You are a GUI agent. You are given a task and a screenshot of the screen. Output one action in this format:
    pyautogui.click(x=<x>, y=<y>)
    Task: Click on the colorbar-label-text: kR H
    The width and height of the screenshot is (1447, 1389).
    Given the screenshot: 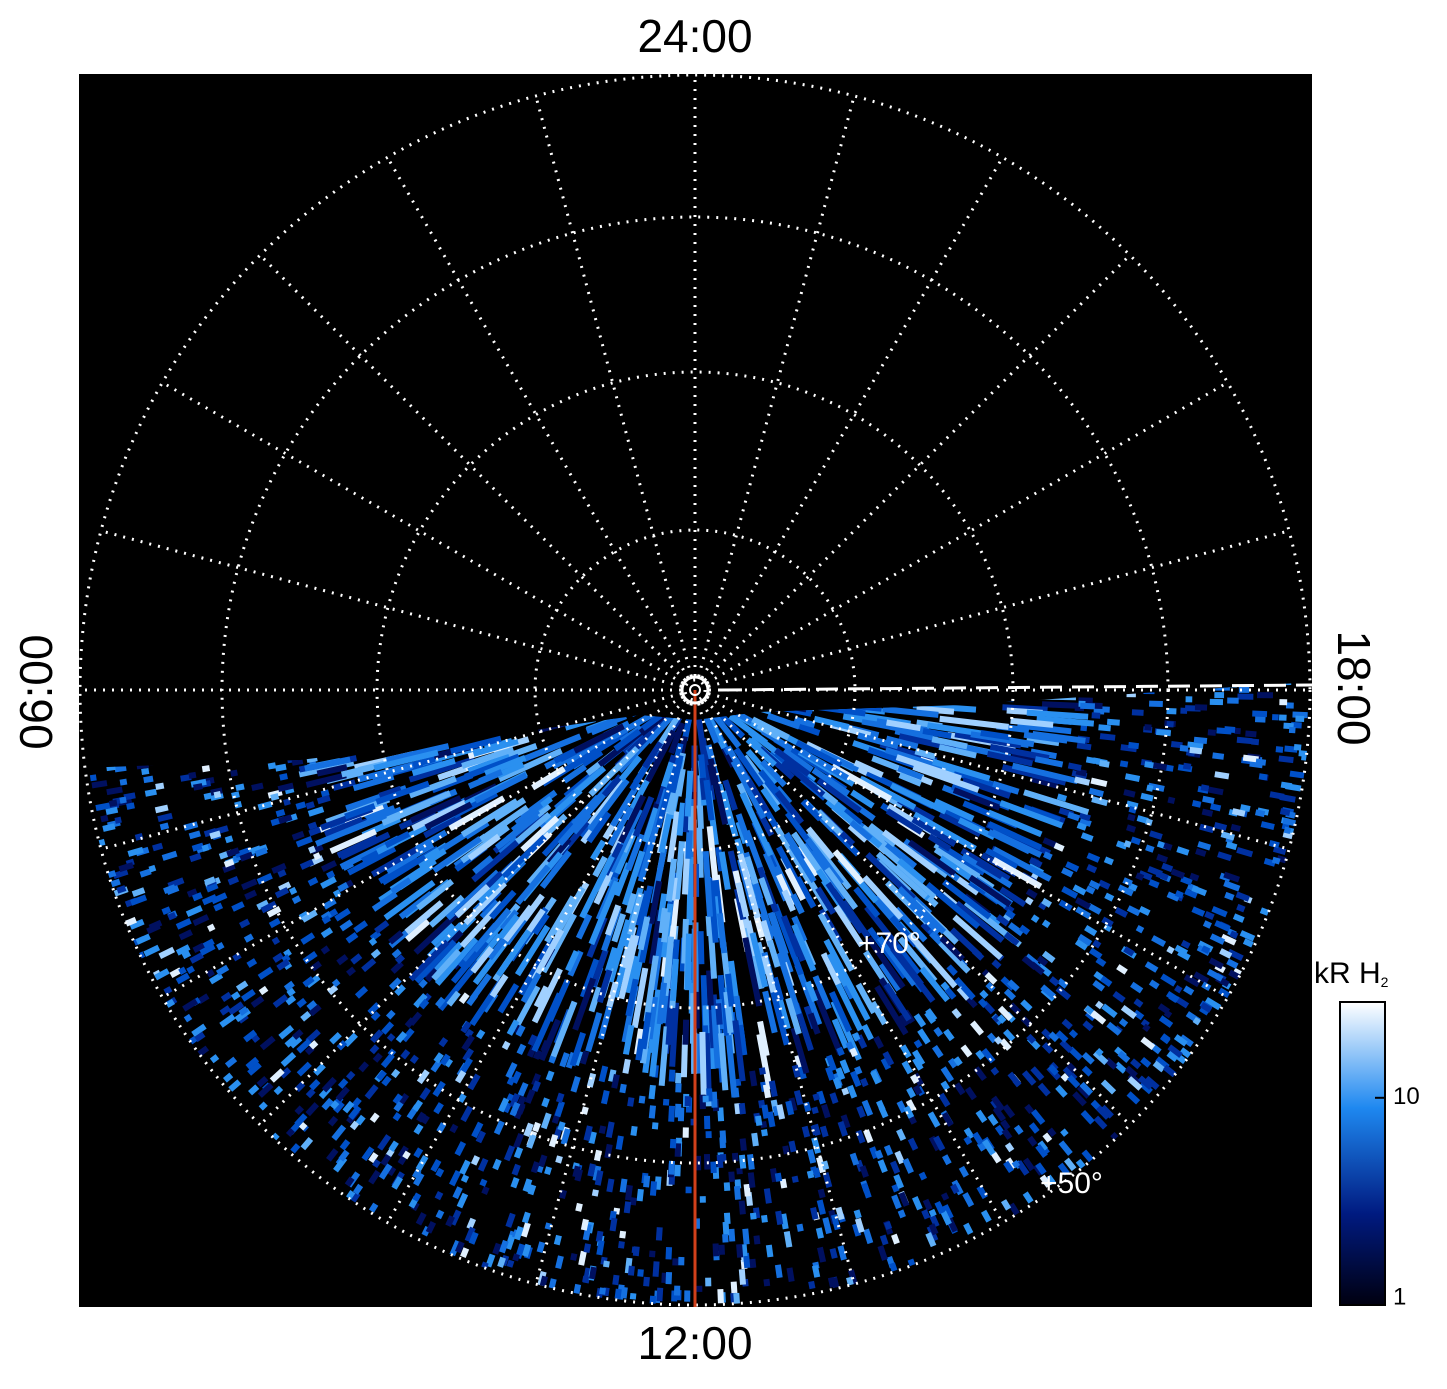 What is the action you would take?
    pyautogui.click(x=1347, y=973)
    